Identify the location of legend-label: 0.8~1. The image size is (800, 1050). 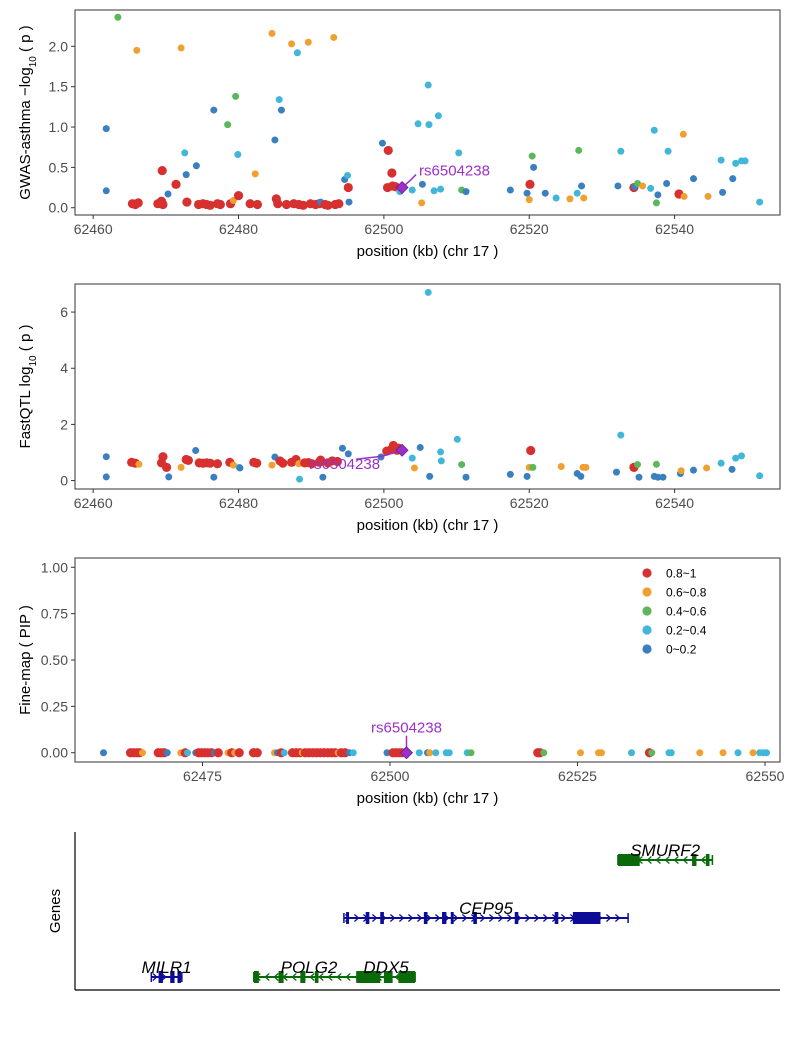
(681, 574).